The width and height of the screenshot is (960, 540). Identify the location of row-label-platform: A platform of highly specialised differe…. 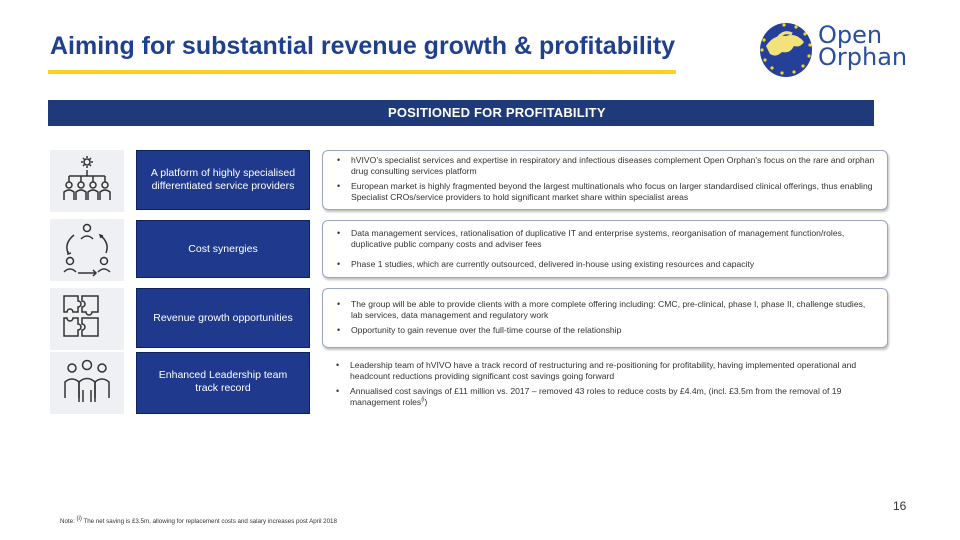
(223, 180).